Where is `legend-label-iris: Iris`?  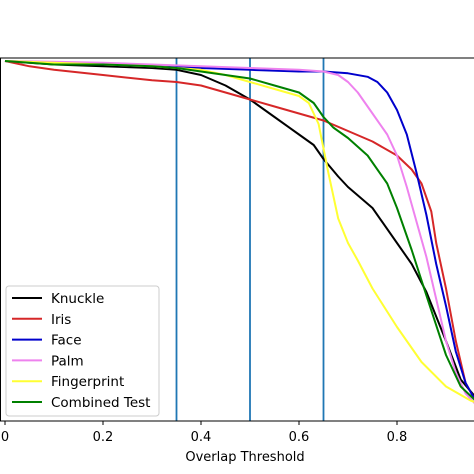 legend-label-iris: Iris is located at coordinates (61, 320).